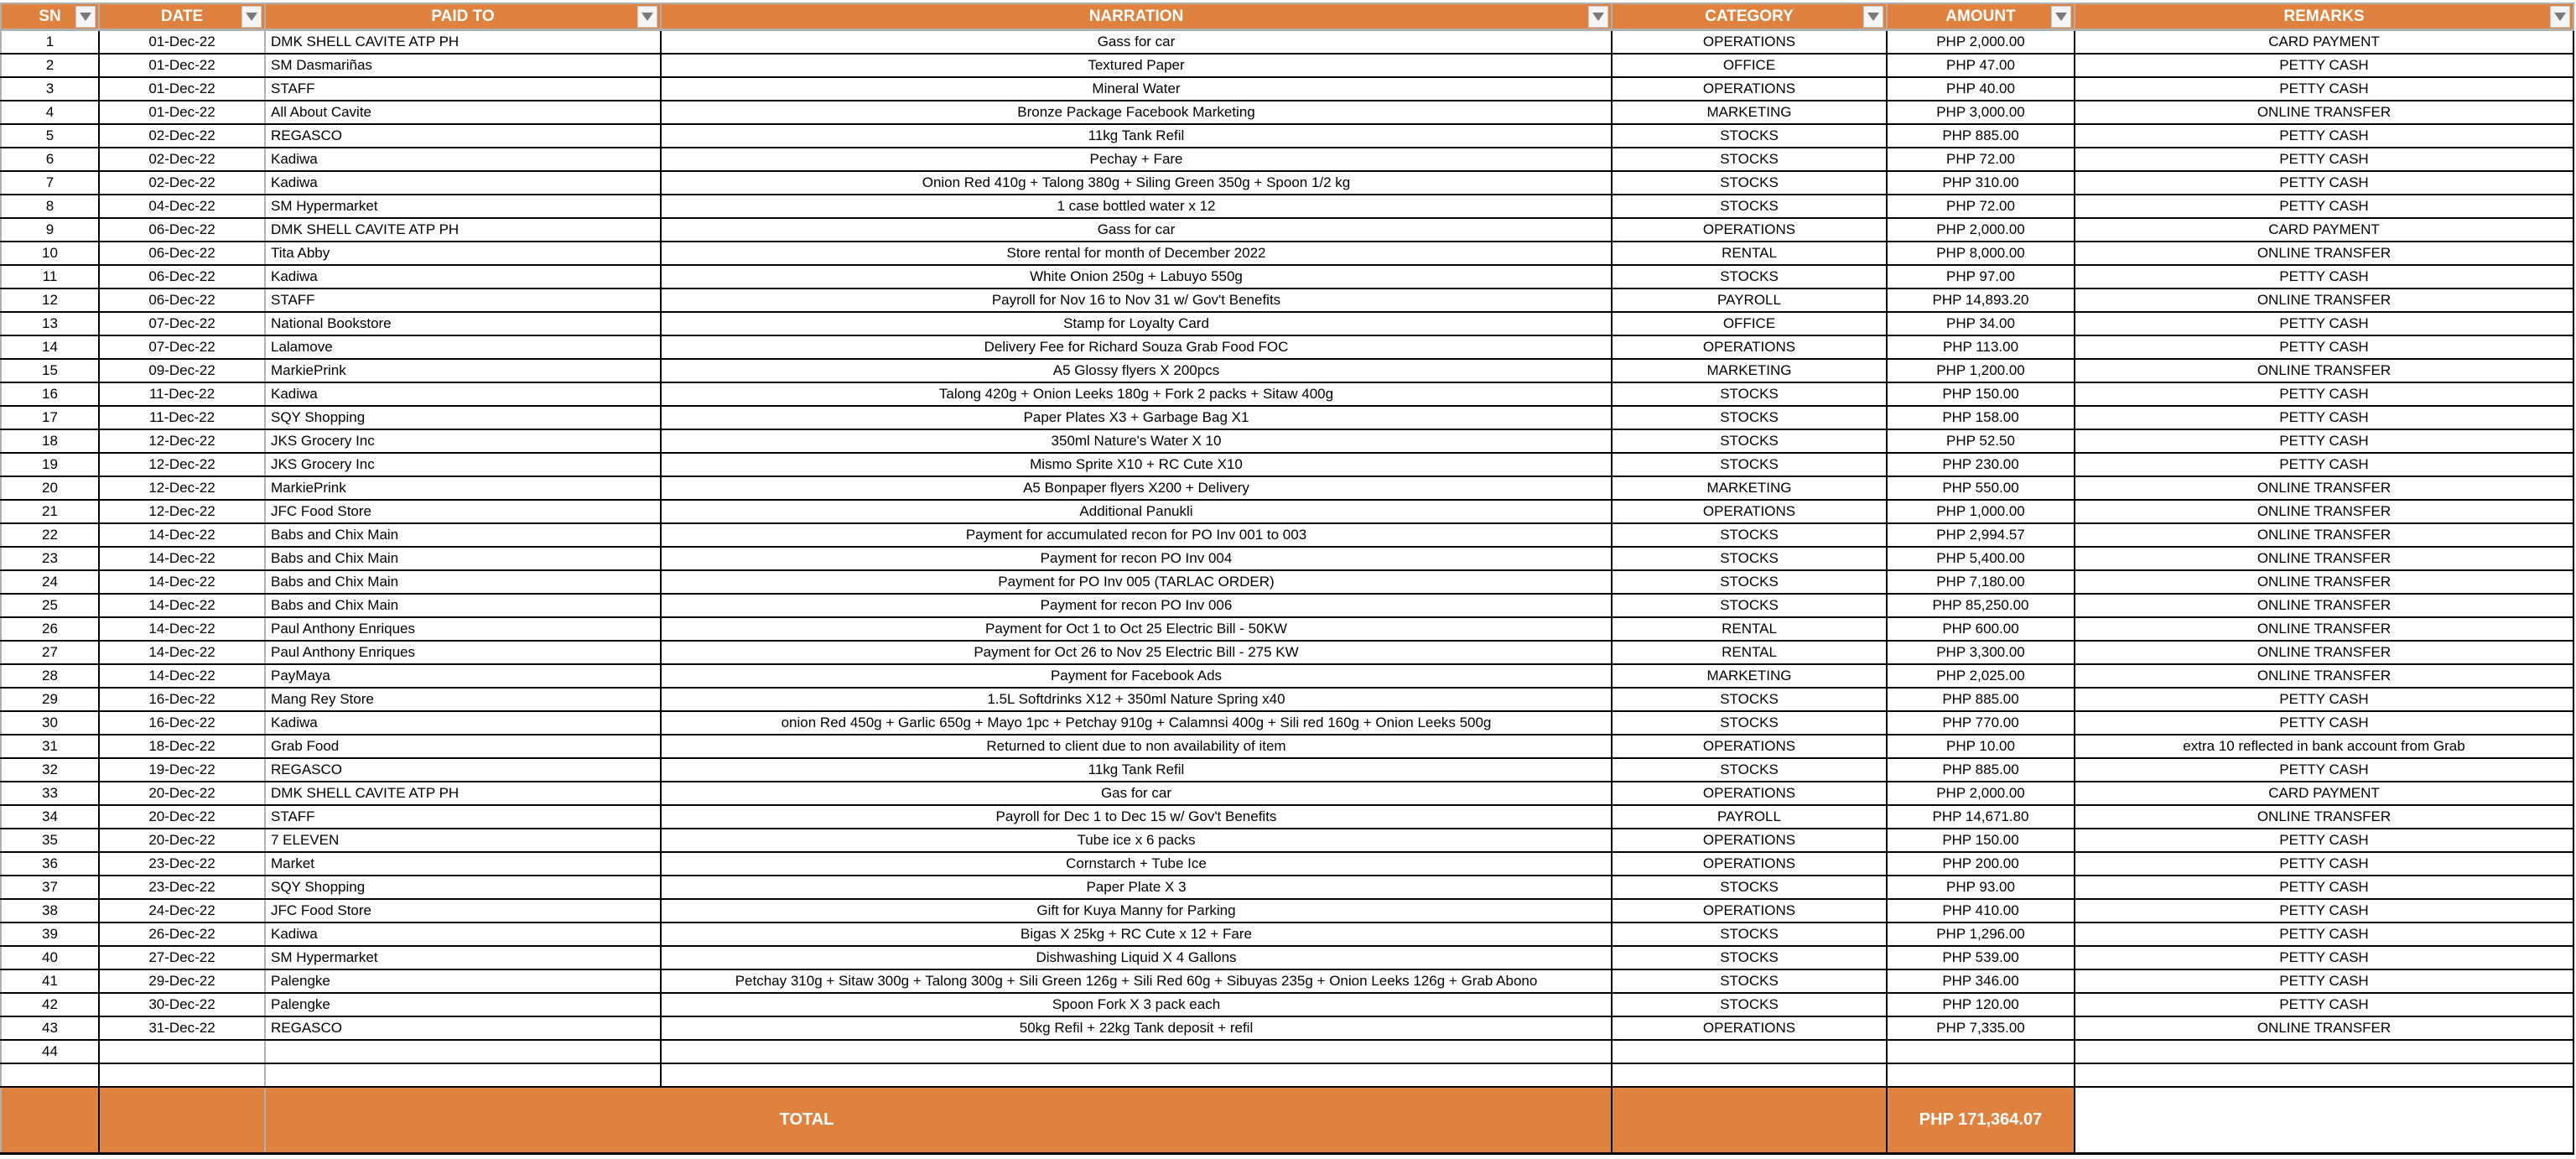 The width and height of the screenshot is (2576, 1159). What do you see at coordinates (1137, 206) in the screenshot?
I see `cell-narration: 1 case bottled water x 12` at bounding box center [1137, 206].